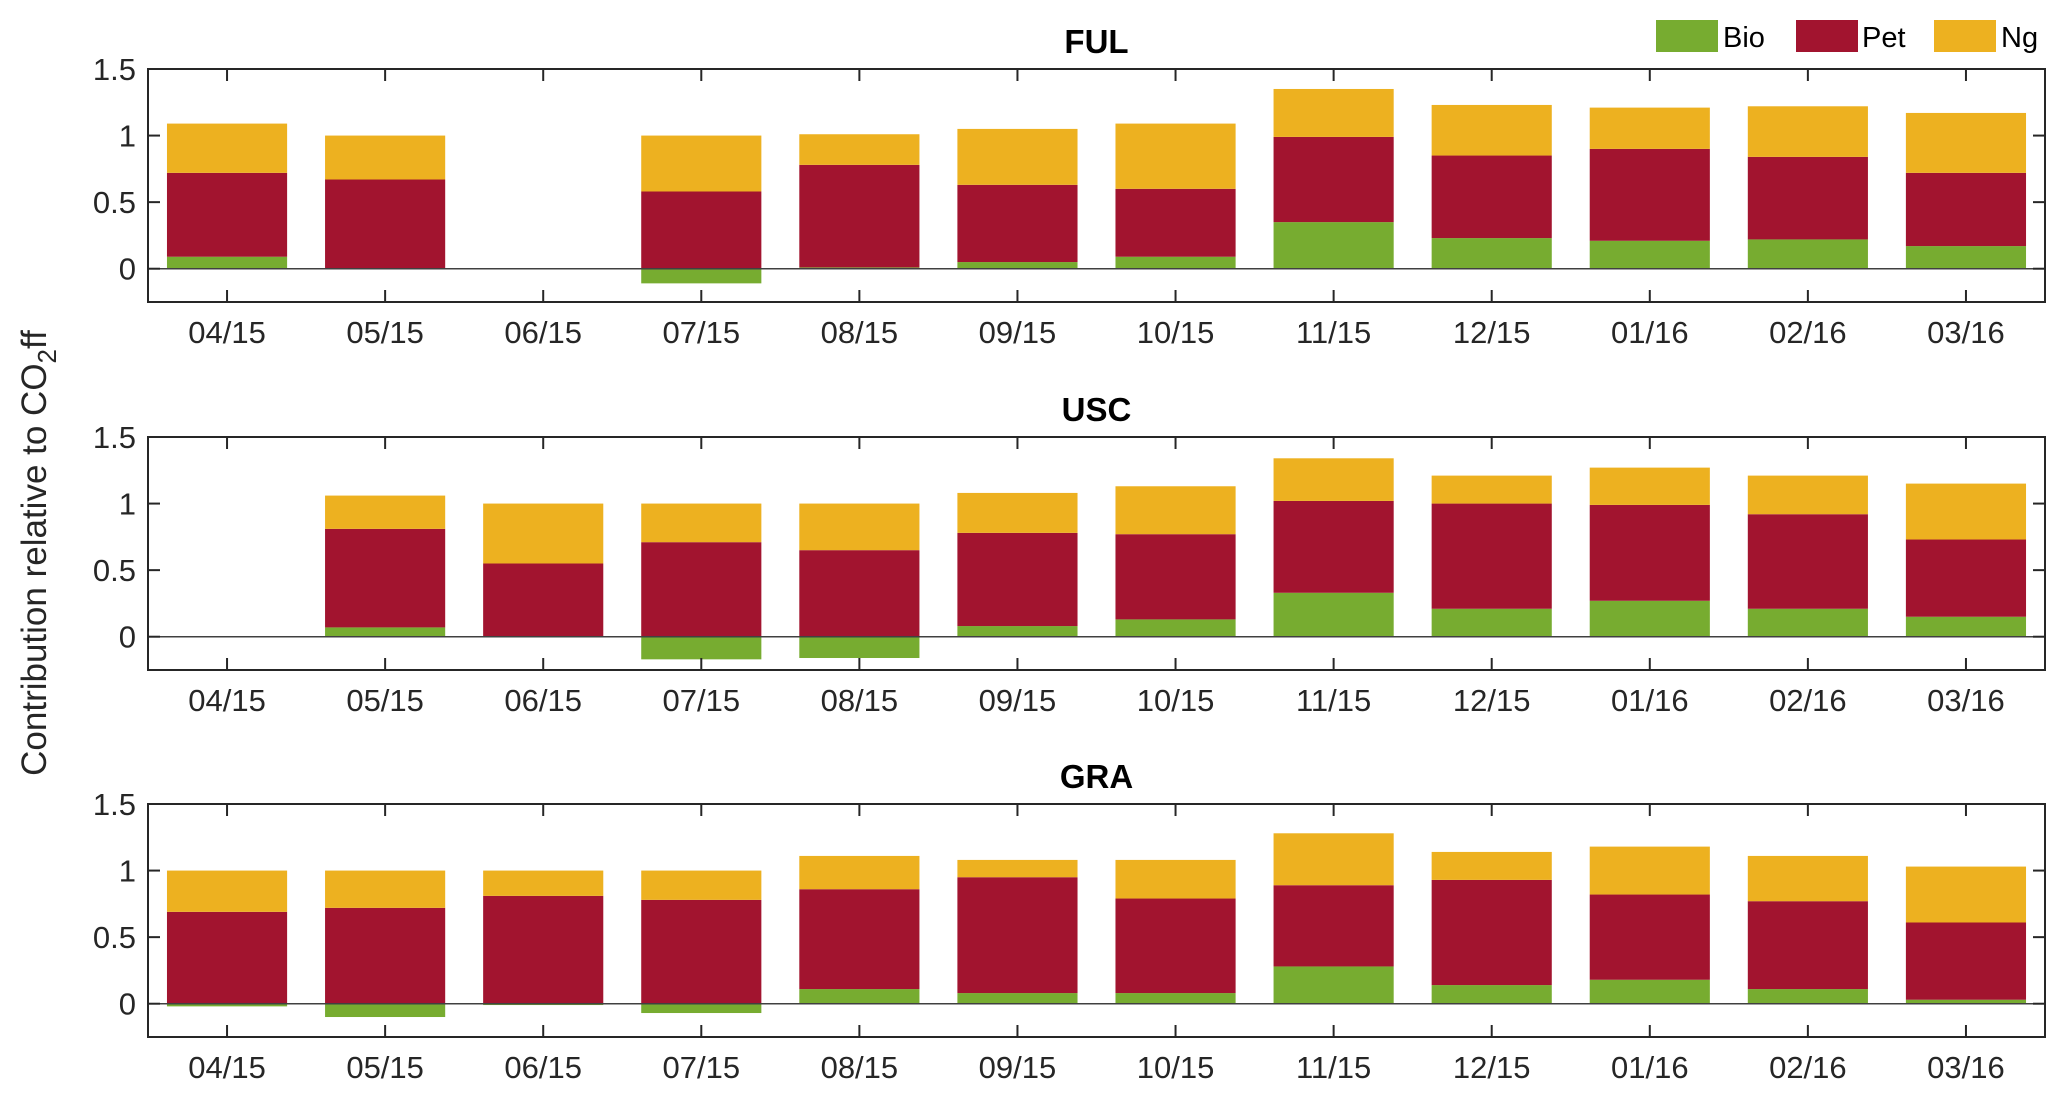  Describe the element at coordinates (1744, 38) in the screenshot. I see `legend-label-bio: Bio` at that location.